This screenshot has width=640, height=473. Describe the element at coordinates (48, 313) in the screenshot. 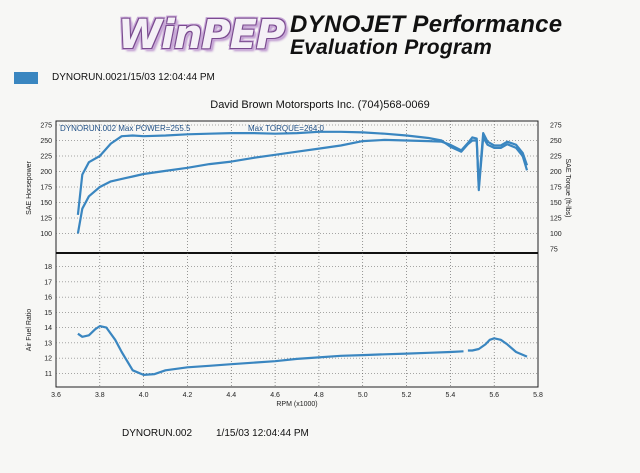

I see `y-tick-afr-15: 15` at that location.